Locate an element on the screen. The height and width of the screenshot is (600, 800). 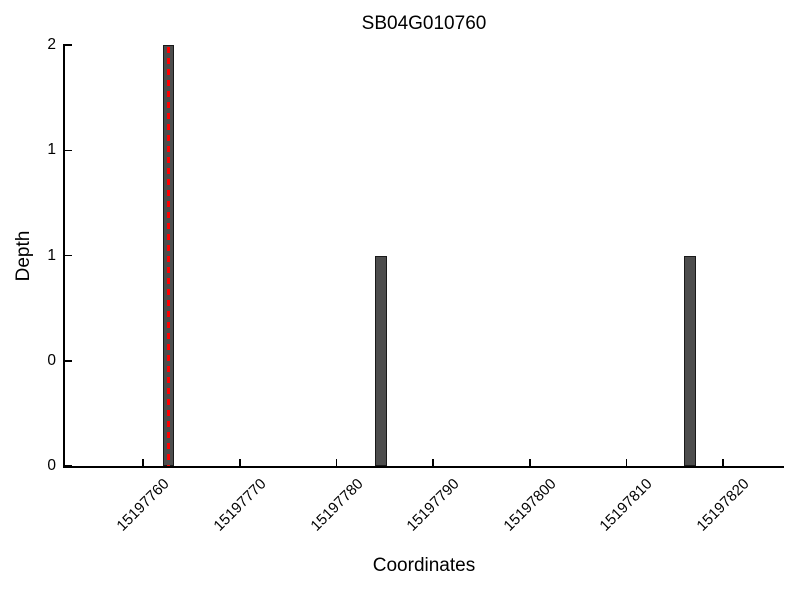
x-axis-line is located at coordinates (423, 467).